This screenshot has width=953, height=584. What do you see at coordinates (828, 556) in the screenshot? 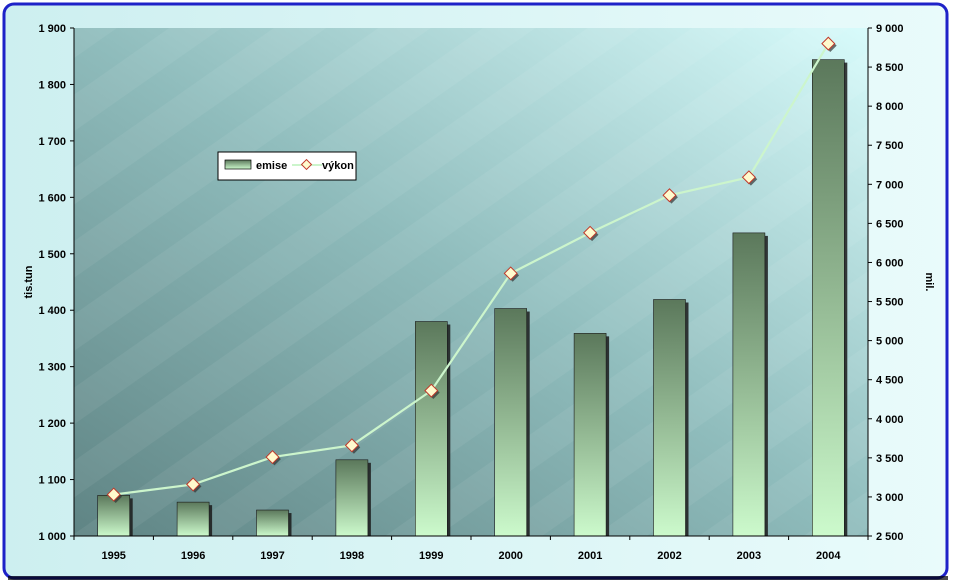
I see `x-tick-label: 2004` at bounding box center [828, 556].